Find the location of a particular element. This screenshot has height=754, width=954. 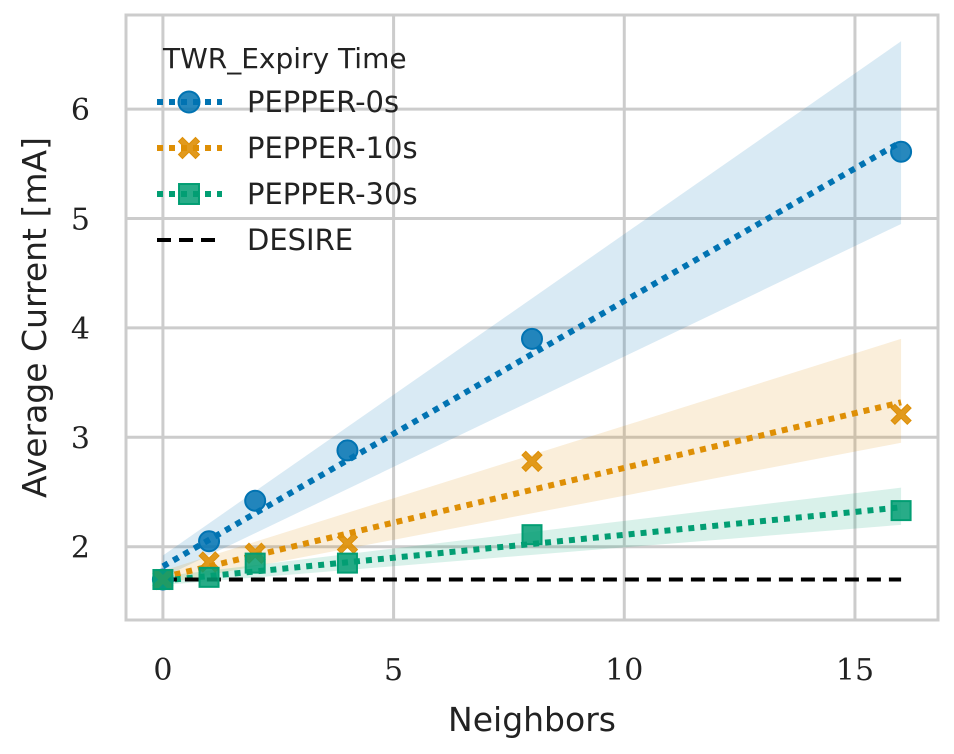

y-tick-label: 3 is located at coordinates (80, 438).